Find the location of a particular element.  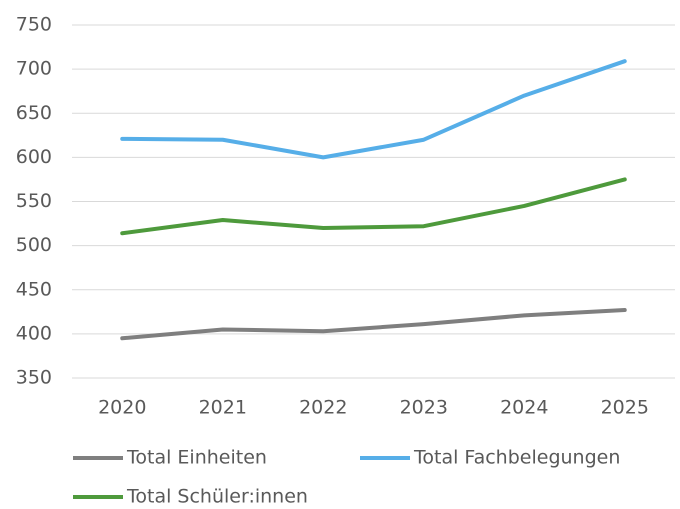

legend-label: Total Fachbelegungen is located at coordinates (516, 458).